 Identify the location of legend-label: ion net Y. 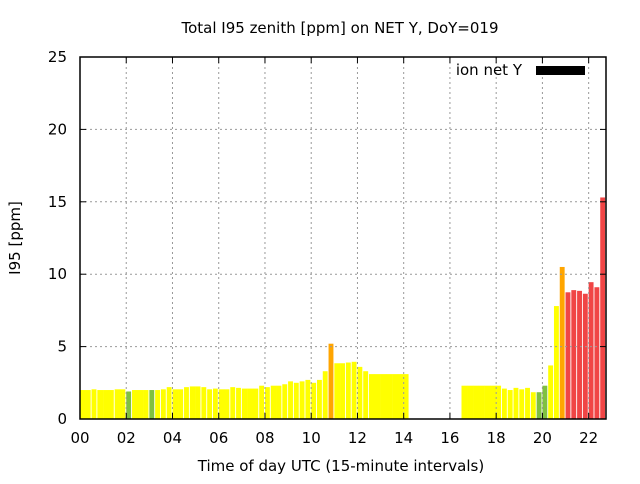
(489, 70).